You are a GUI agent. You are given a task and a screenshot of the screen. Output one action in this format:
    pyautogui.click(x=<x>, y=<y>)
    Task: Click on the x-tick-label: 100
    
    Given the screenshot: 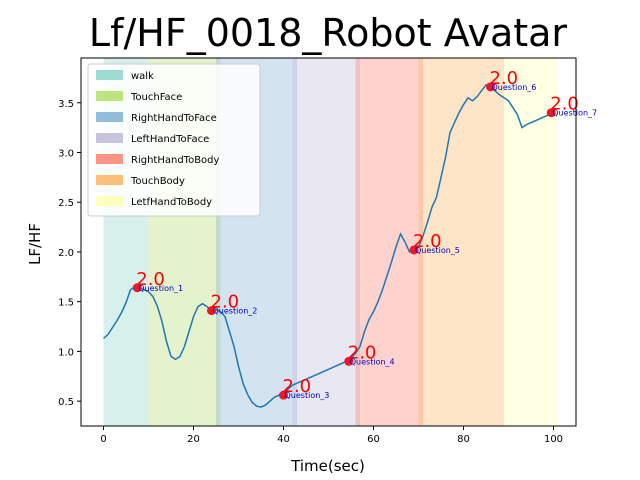 What is the action you would take?
    pyautogui.click(x=553, y=439)
    